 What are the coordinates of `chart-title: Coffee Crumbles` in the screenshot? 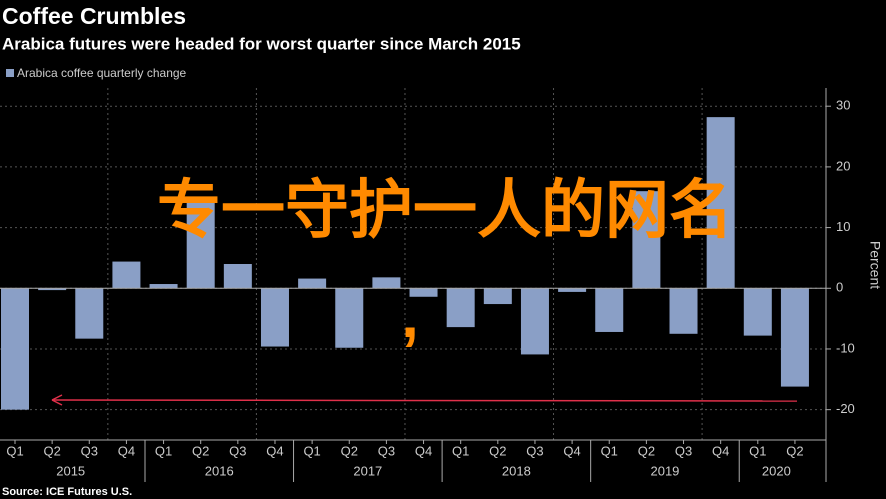 It's located at (94, 16).